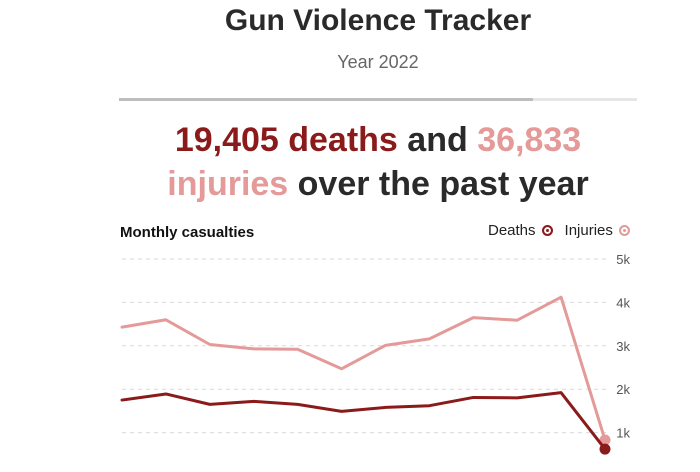 The width and height of the screenshot is (700, 472). Describe the element at coordinates (623, 259) in the screenshot. I see `y-tick-label-5k: 5k` at that location.